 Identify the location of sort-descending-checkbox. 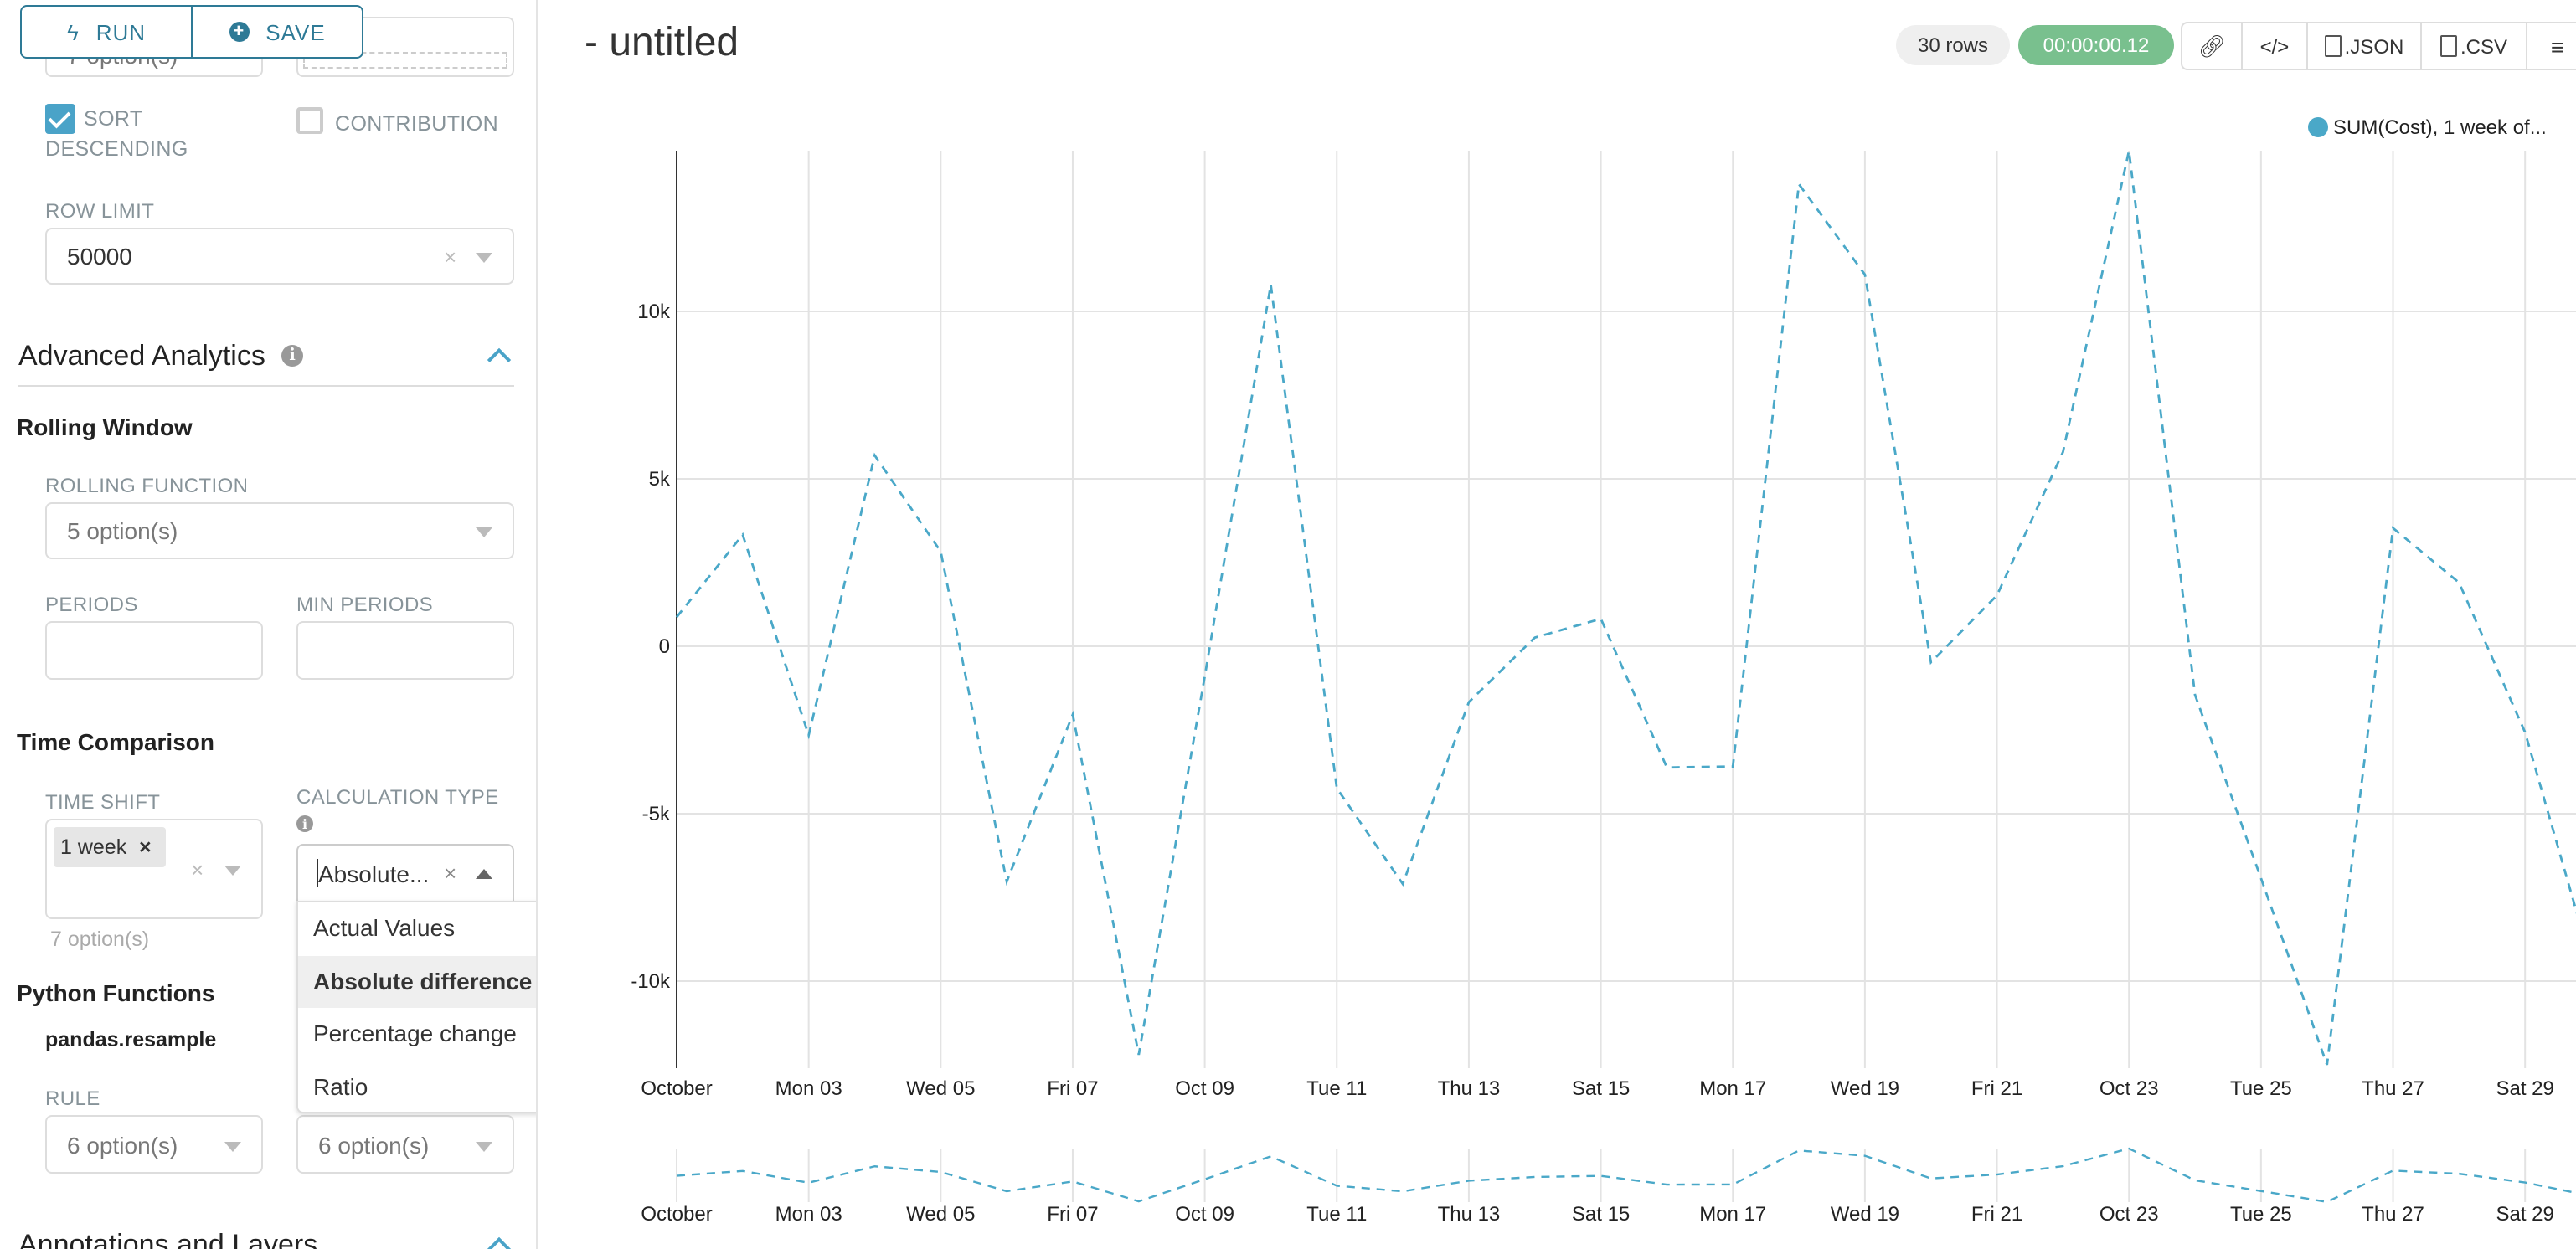
(60, 119).